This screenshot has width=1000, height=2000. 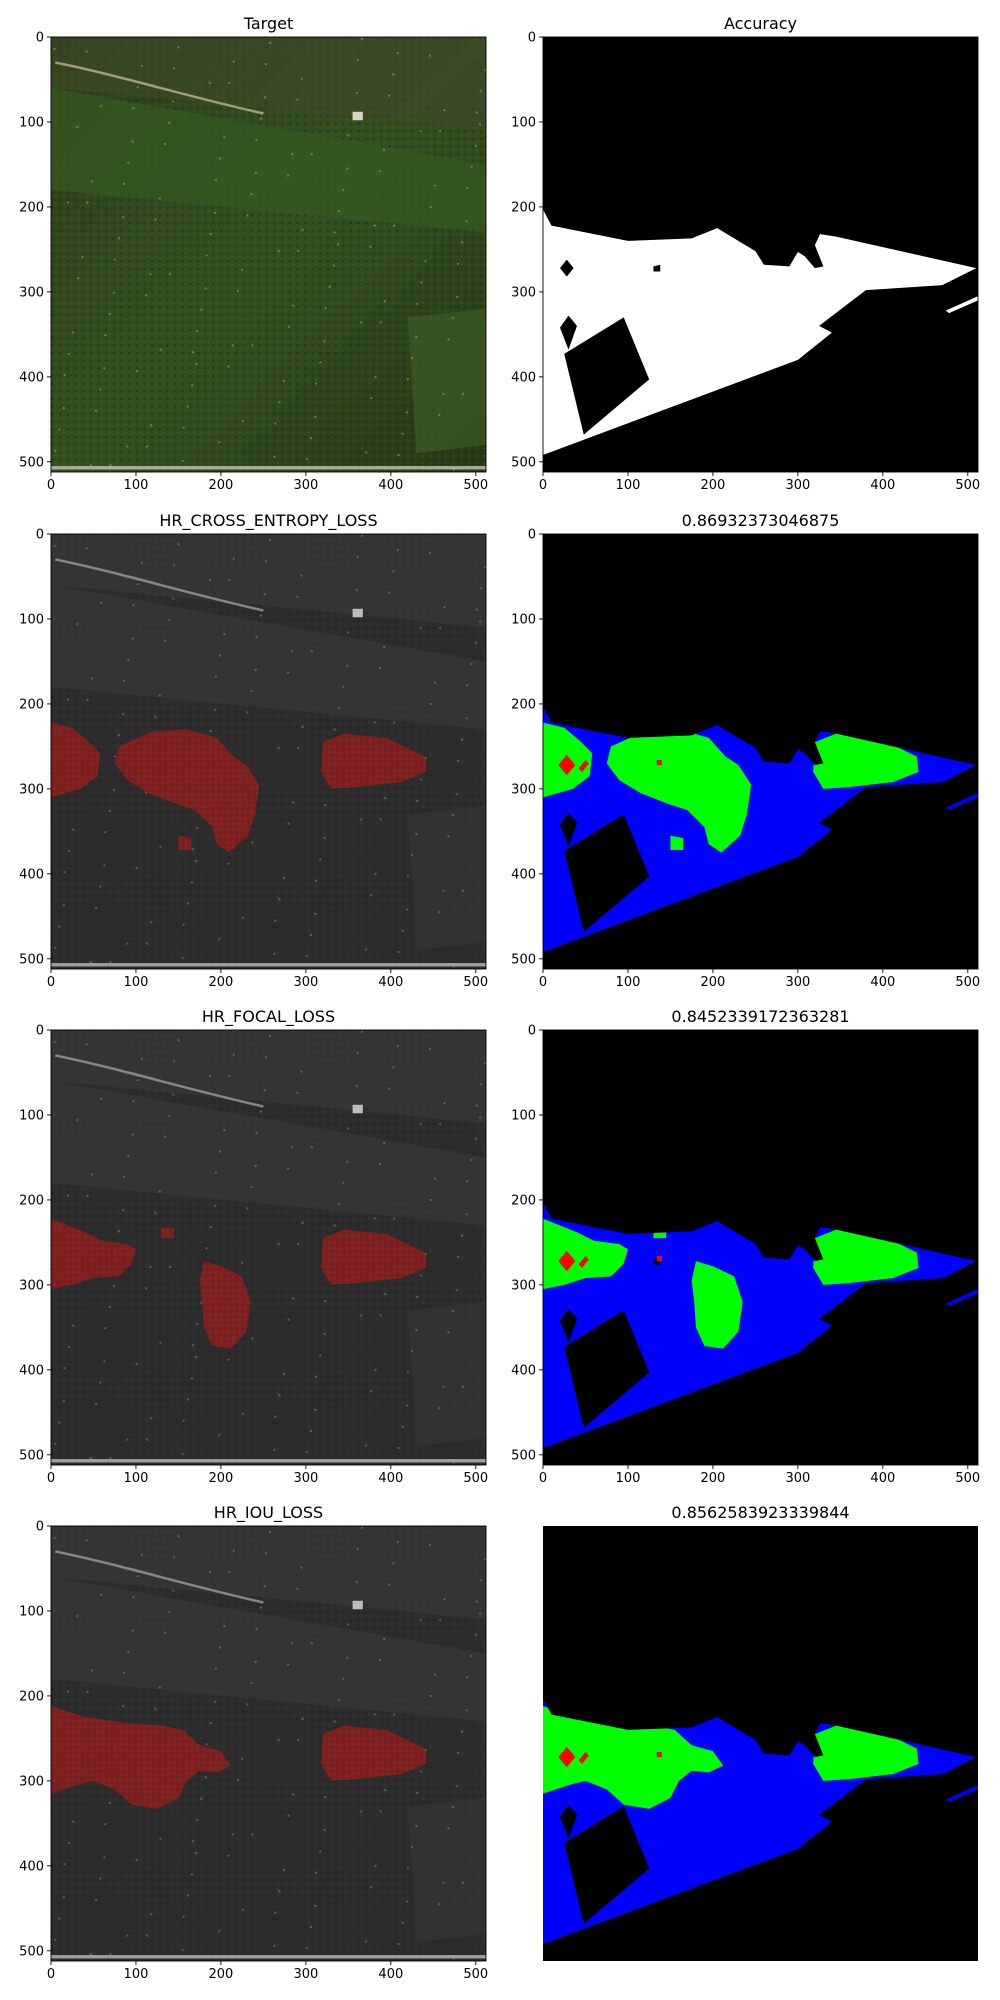 I want to click on subplot-title: Target, so click(x=268, y=23).